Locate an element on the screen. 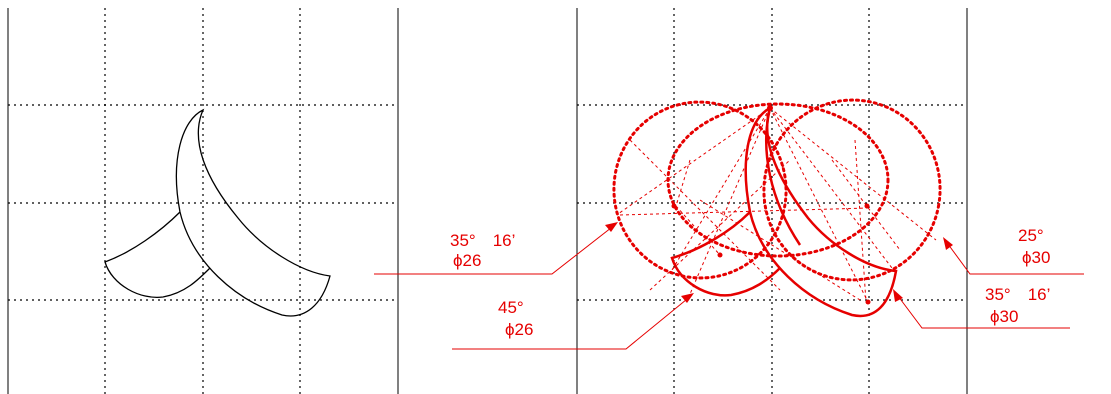 The width and height of the screenshot is (1111, 394). annotation-right-lower-angle: 35° 16’ is located at coordinates (1017, 294).